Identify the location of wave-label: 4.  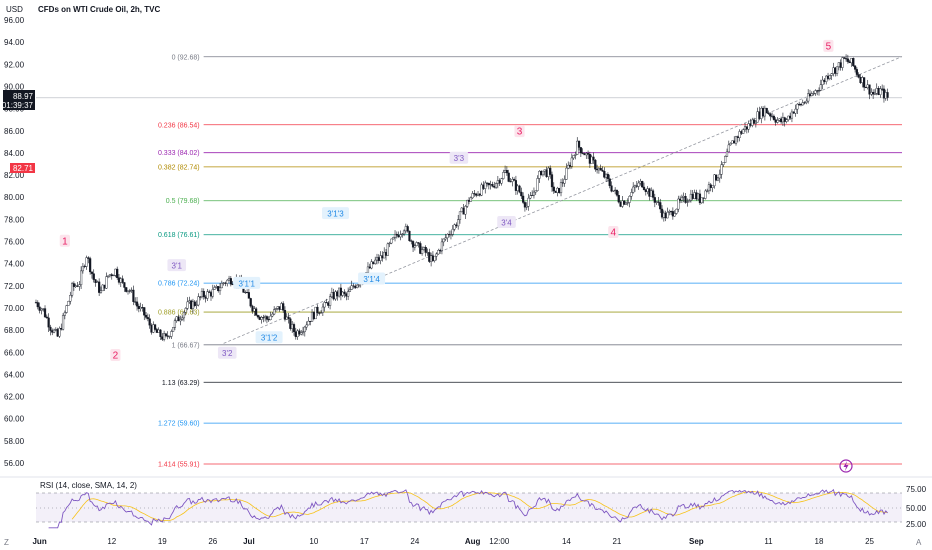
(613, 232).